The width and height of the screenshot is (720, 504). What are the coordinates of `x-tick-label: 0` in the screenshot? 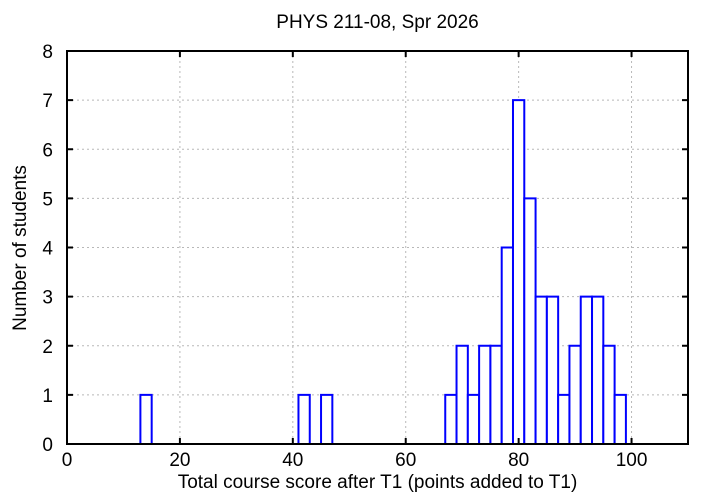 It's located at (67, 460).